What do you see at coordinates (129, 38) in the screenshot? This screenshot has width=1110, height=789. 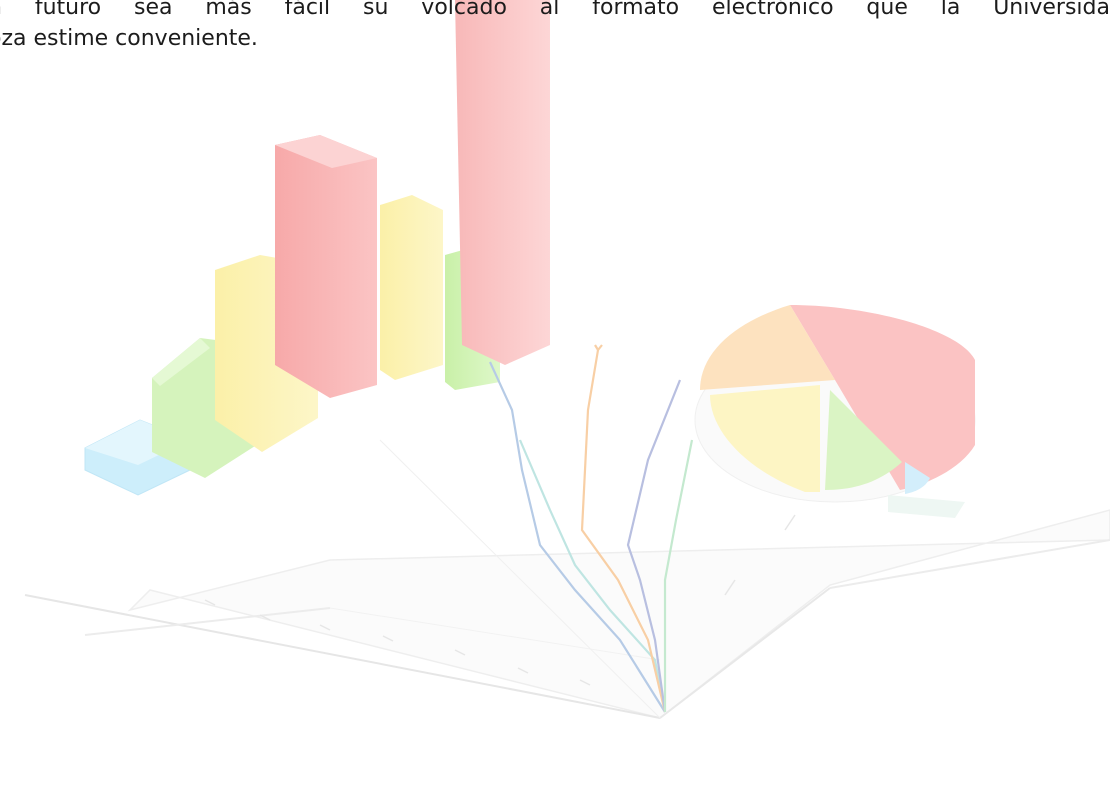 I see `paragraph-line-2: oza estime conveniente.` at bounding box center [129, 38].